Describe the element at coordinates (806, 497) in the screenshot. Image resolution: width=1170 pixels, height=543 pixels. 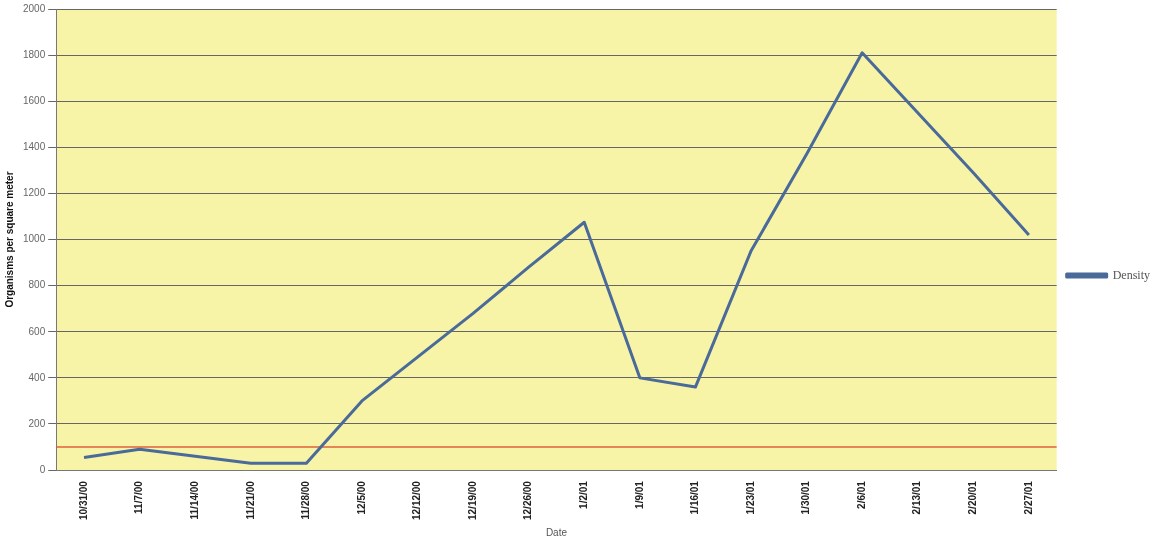
I see `x-tick-label: 1/30/01` at that location.